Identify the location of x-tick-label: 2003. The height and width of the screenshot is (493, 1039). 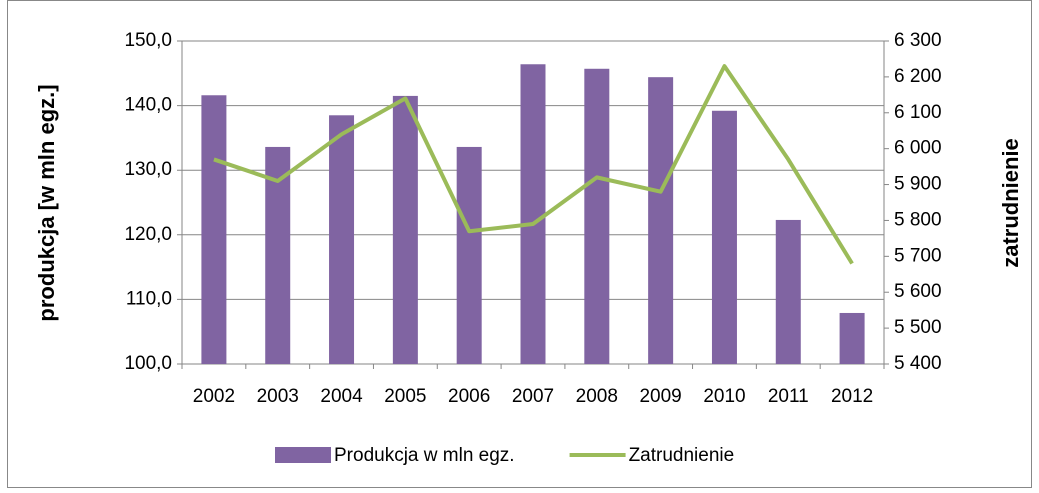
(278, 396).